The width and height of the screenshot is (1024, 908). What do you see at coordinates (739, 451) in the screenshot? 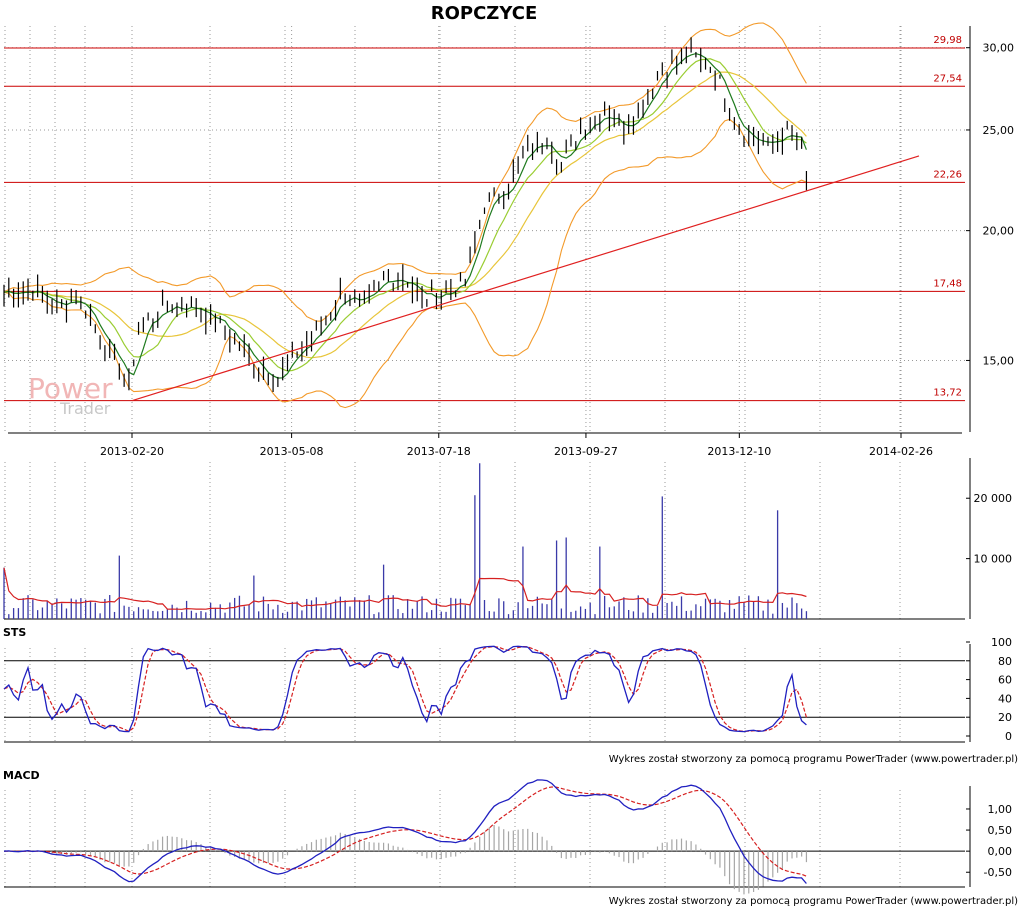
I see `date-tick-label: 2013-12-10` at bounding box center [739, 451].